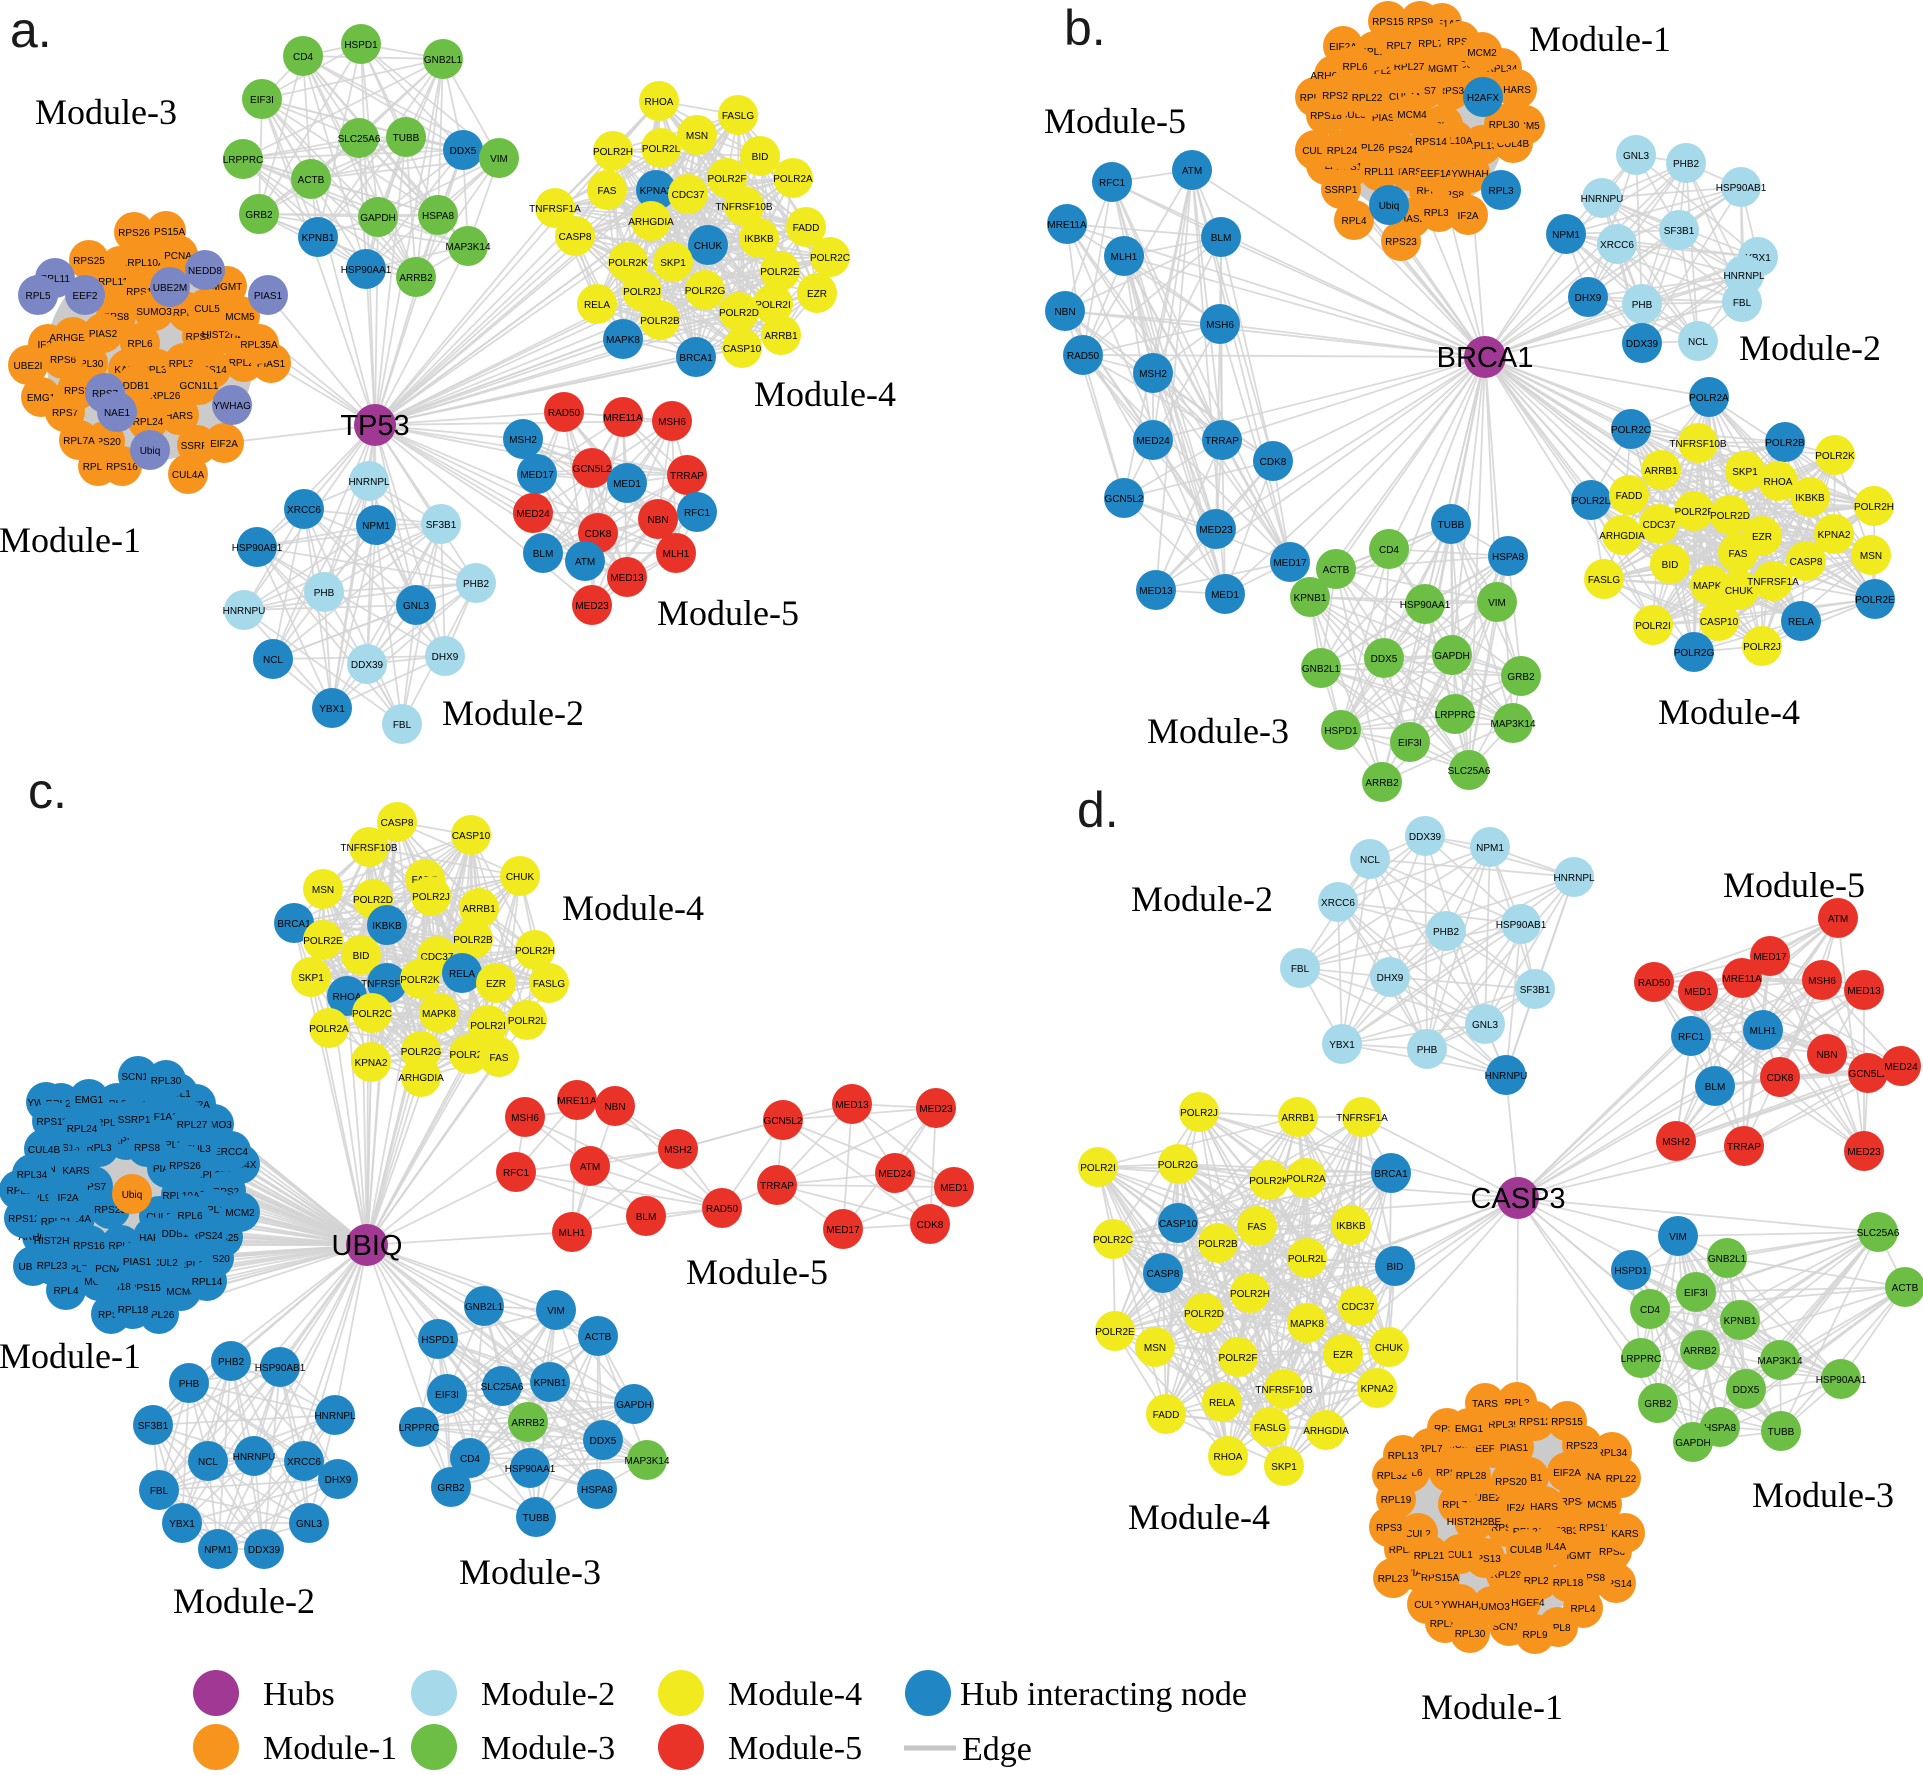 Image resolution: width=1923 pixels, height=1775 pixels. Describe the element at coordinates (623, 340) in the screenshot. I see `svg-text: MAPK8` at that location.